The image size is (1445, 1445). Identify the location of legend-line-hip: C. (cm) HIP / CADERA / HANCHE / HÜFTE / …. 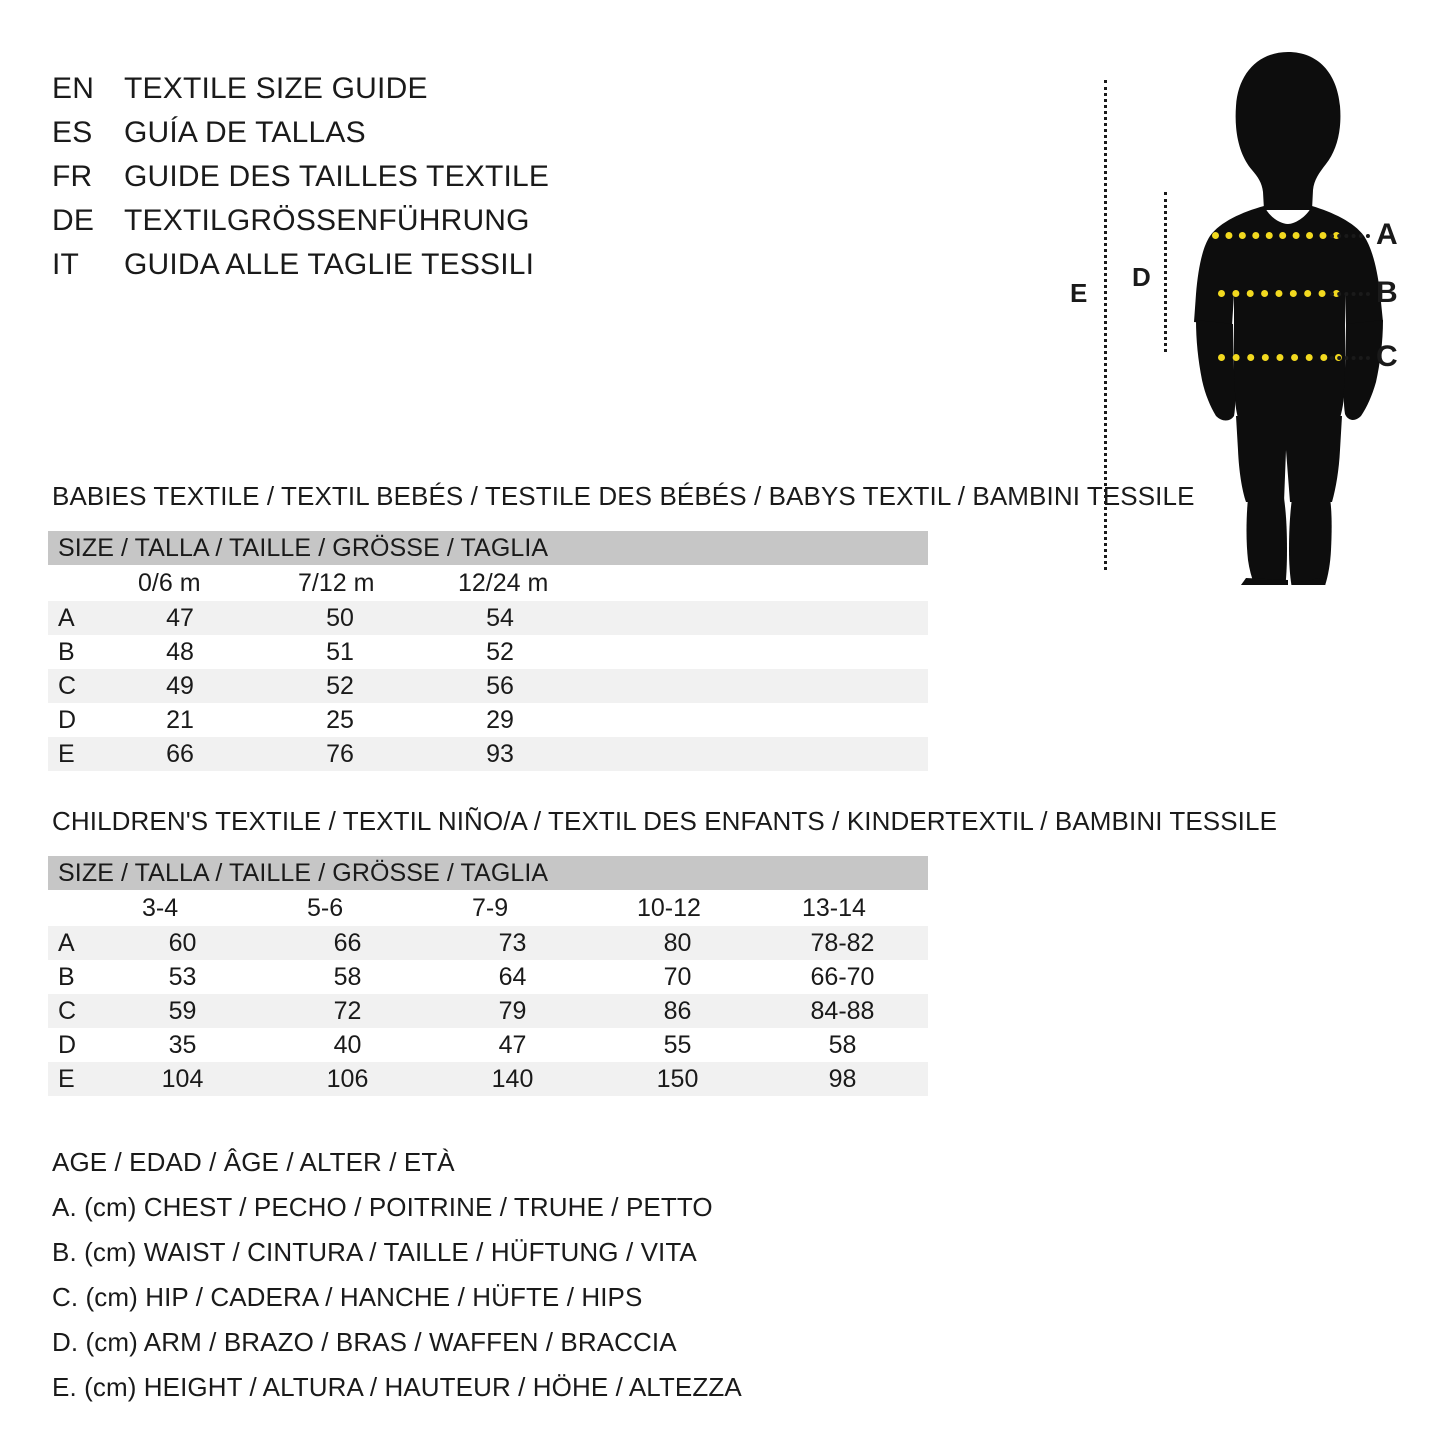
(347, 1297).